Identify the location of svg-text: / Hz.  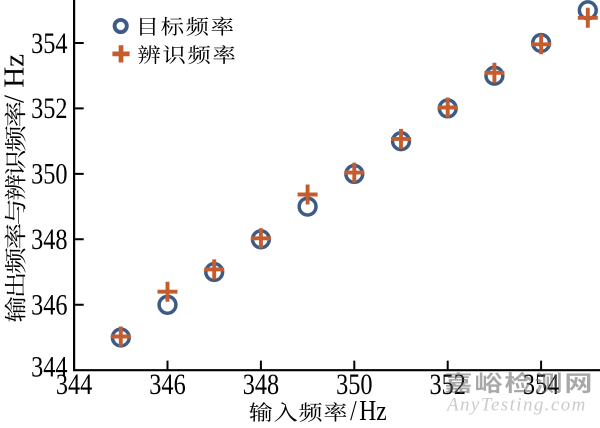
(15, 78).